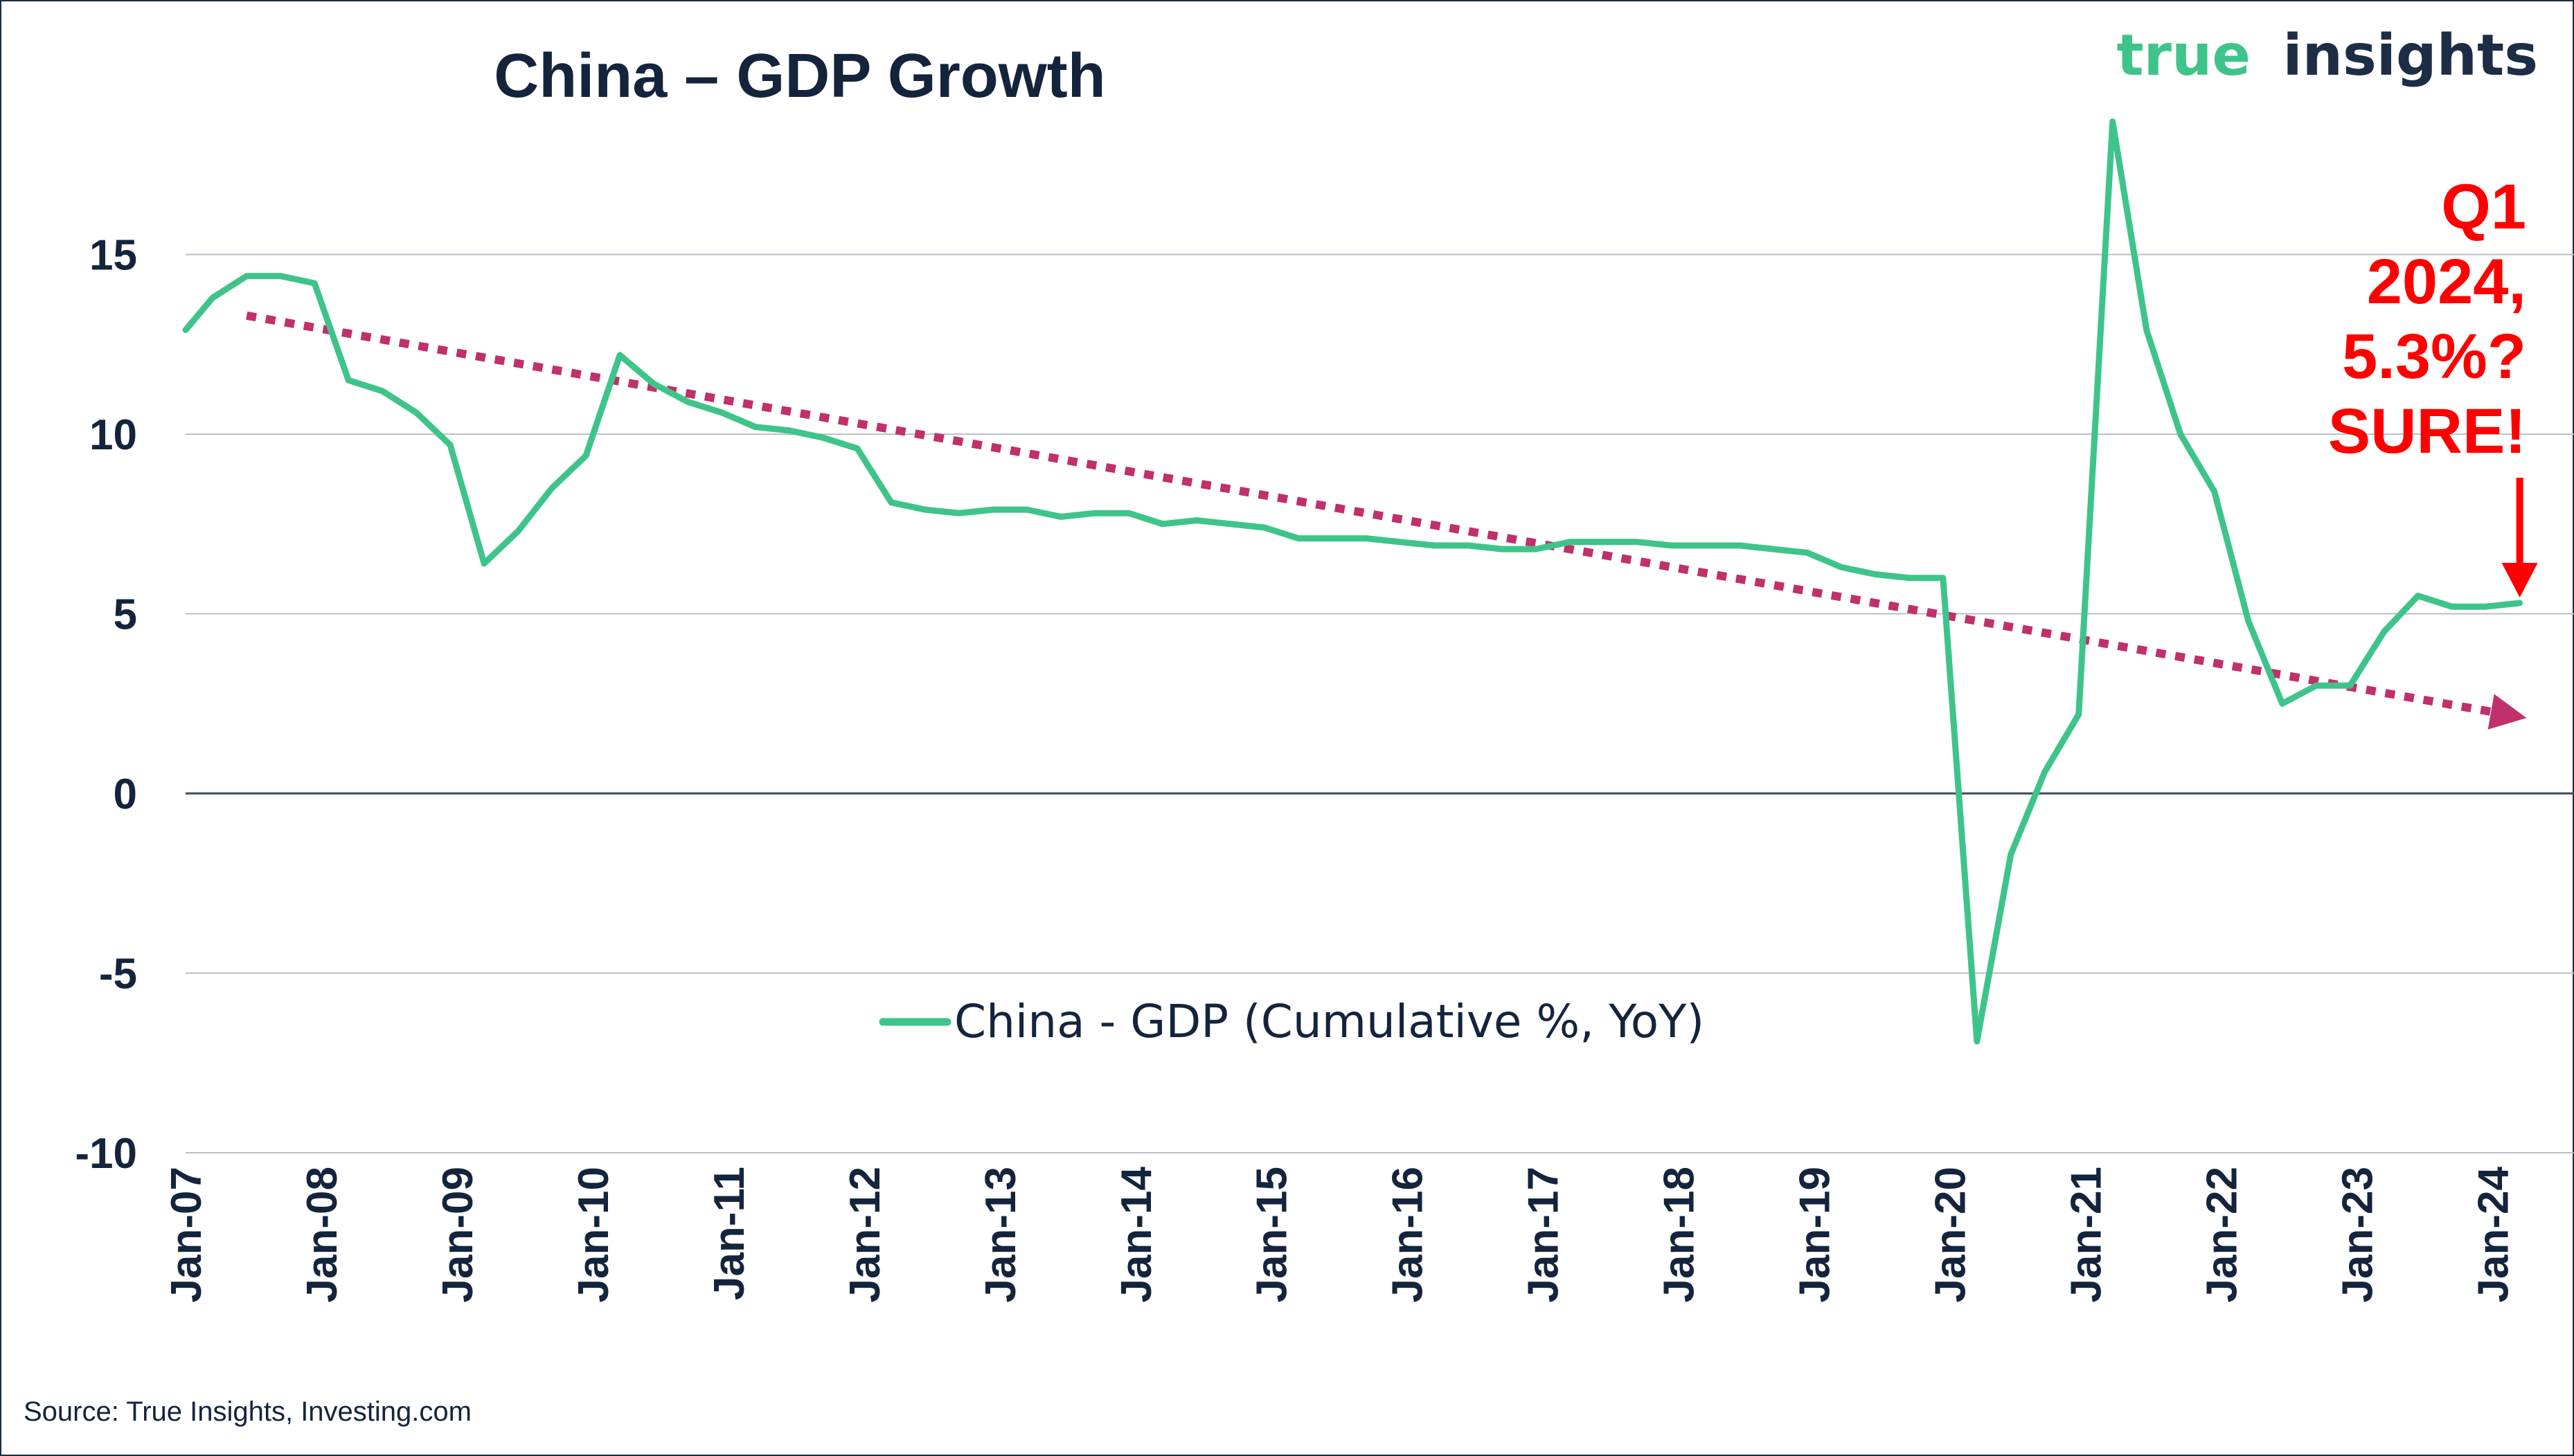  I want to click on y-tick-label: -10, so click(106, 1154).